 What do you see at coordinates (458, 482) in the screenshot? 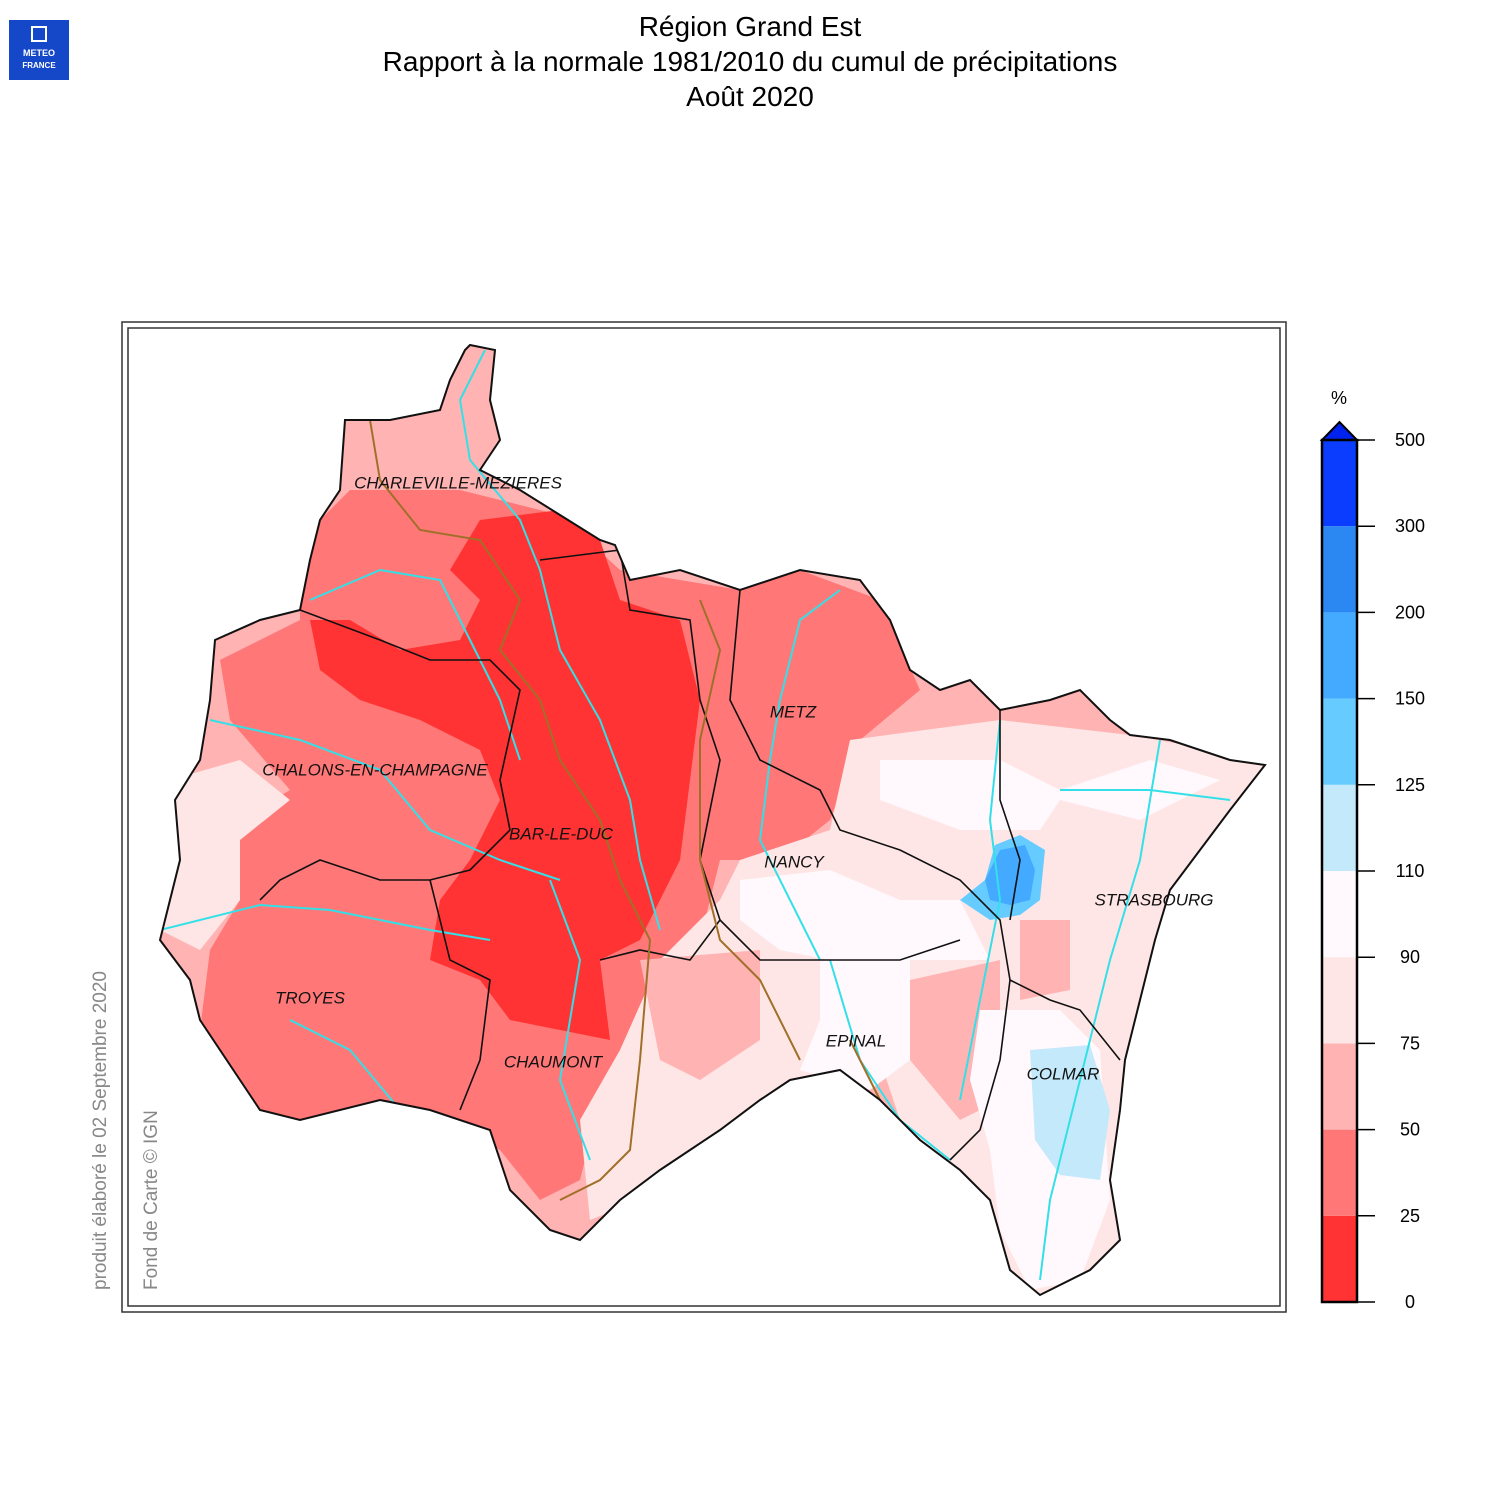
I see `city-label: CHARLEVILLE-MEZIERES` at bounding box center [458, 482].